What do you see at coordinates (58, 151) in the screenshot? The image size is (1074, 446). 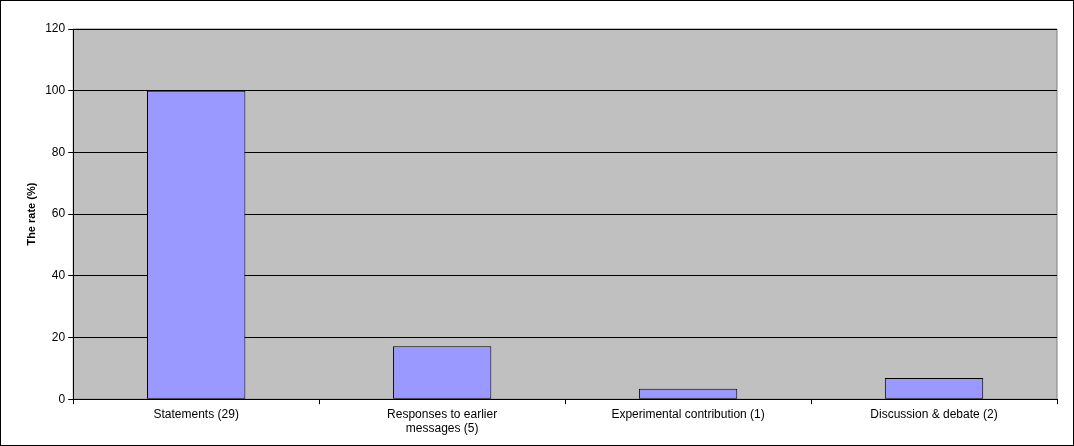 I see `y-tick-label: 80` at bounding box center [58, 151].